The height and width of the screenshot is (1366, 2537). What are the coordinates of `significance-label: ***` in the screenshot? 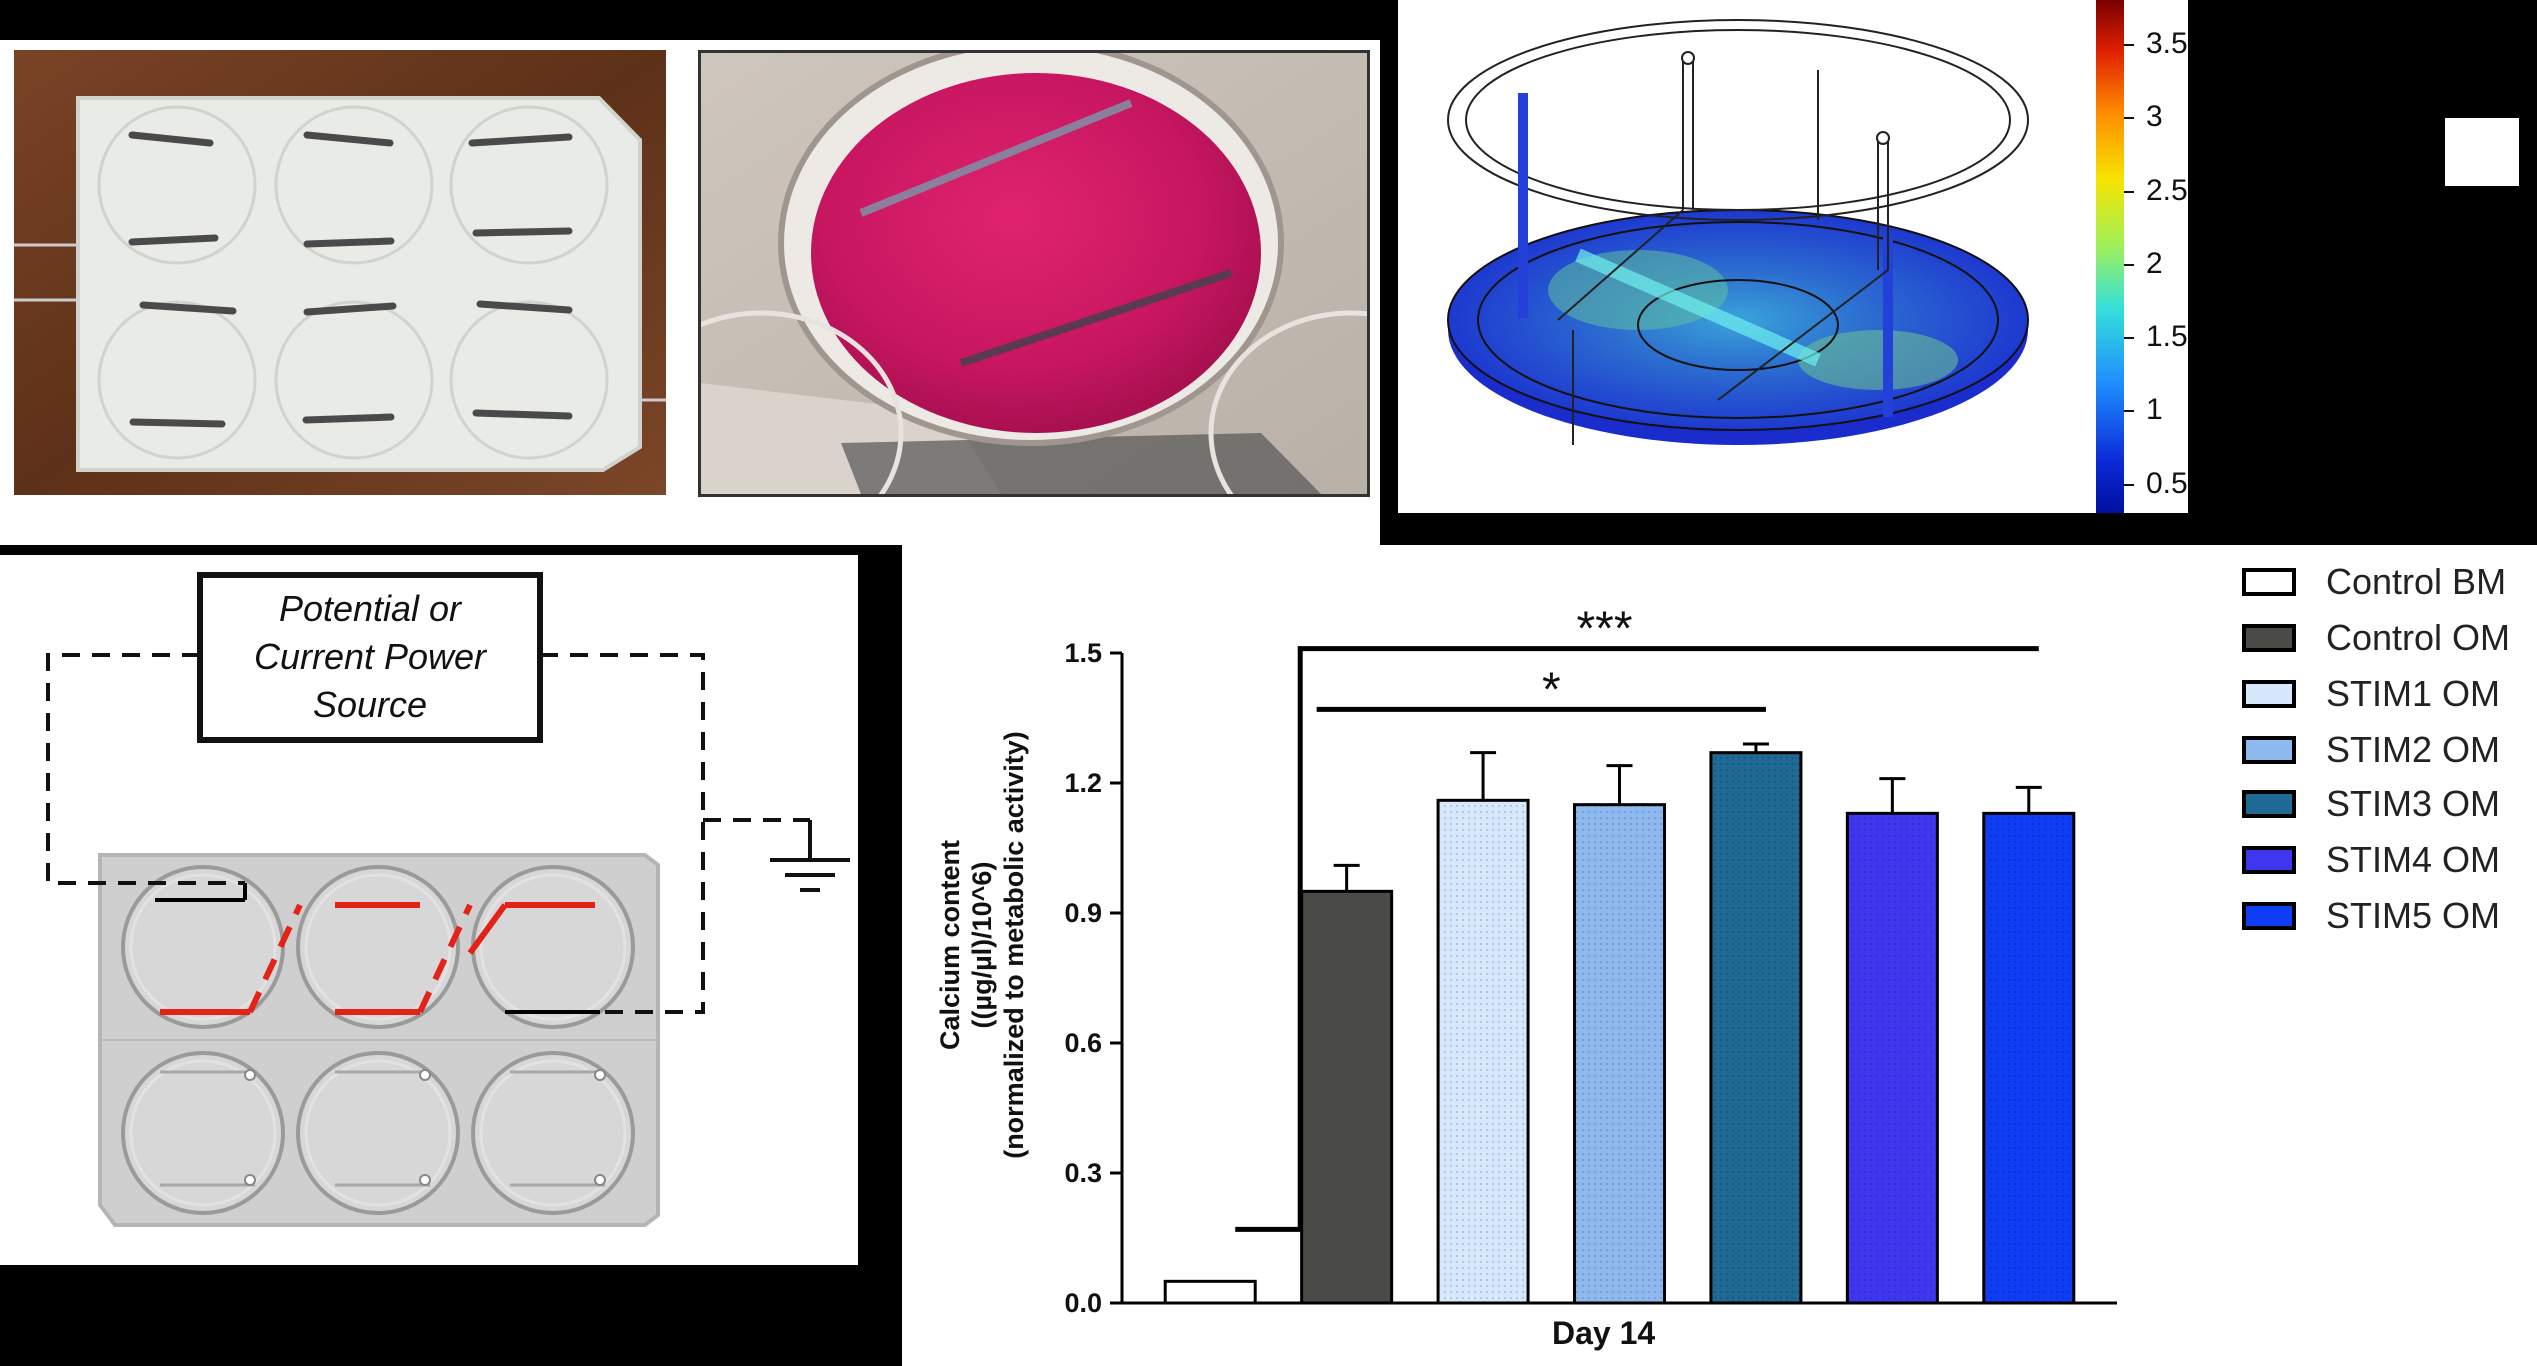 It's located at (1604, 629).